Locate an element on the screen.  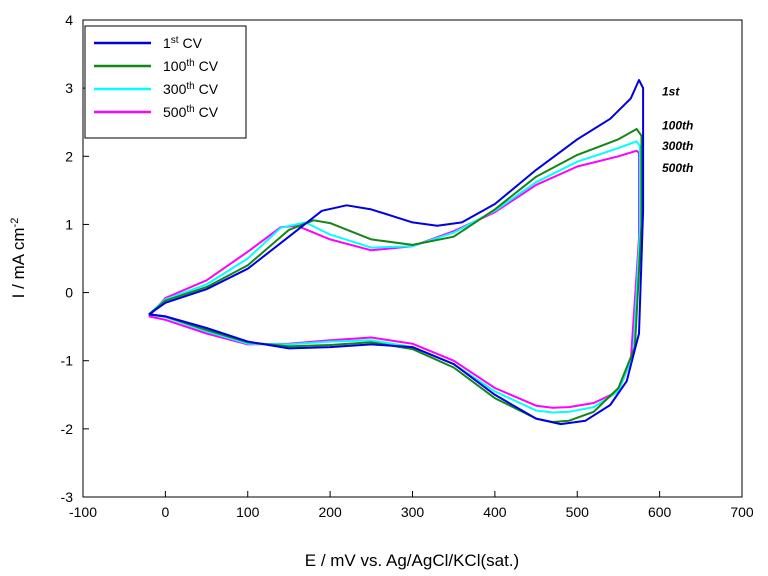
y-axis-title: I / mA cm-2 is located at coordinates (18, 258).